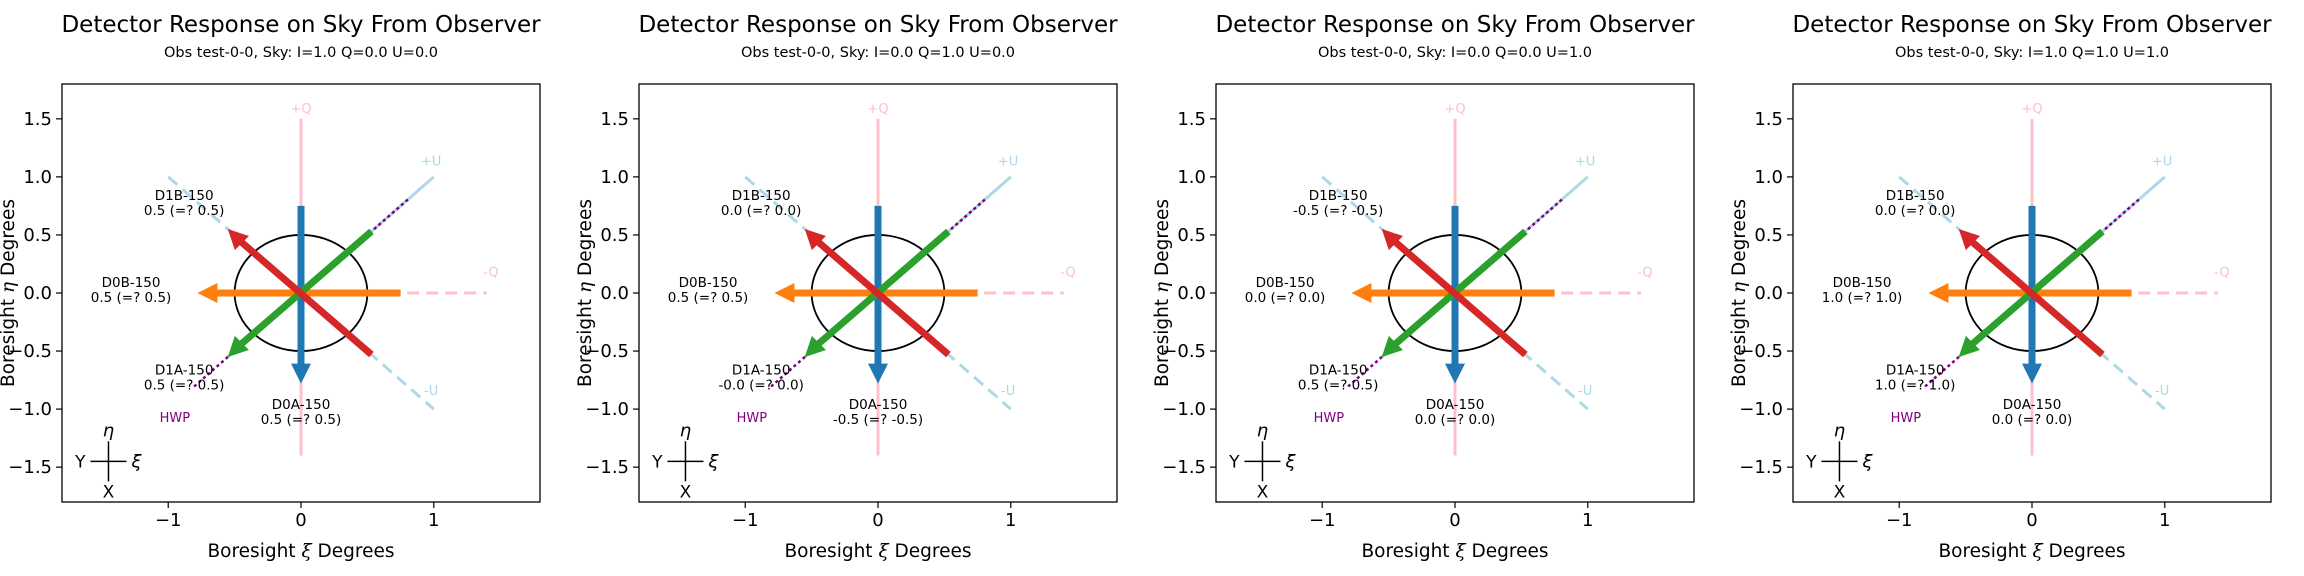 This screenshot has width=2304, height=576. I want to click on detector-value-d0b-150: 0.0 (=? 0.0), so click(1285, 298).